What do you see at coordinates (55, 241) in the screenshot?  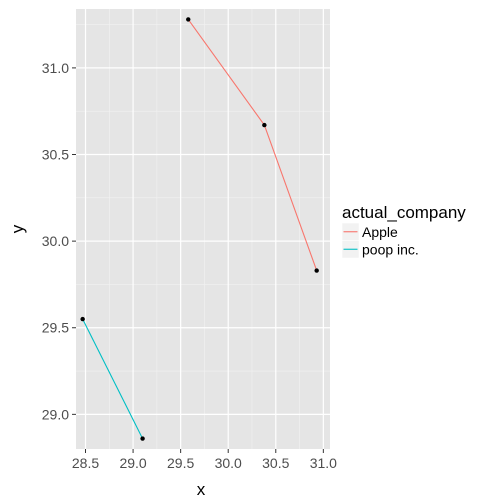 I see `y-tick-label: 30.0` at bounding box center [55, 241].